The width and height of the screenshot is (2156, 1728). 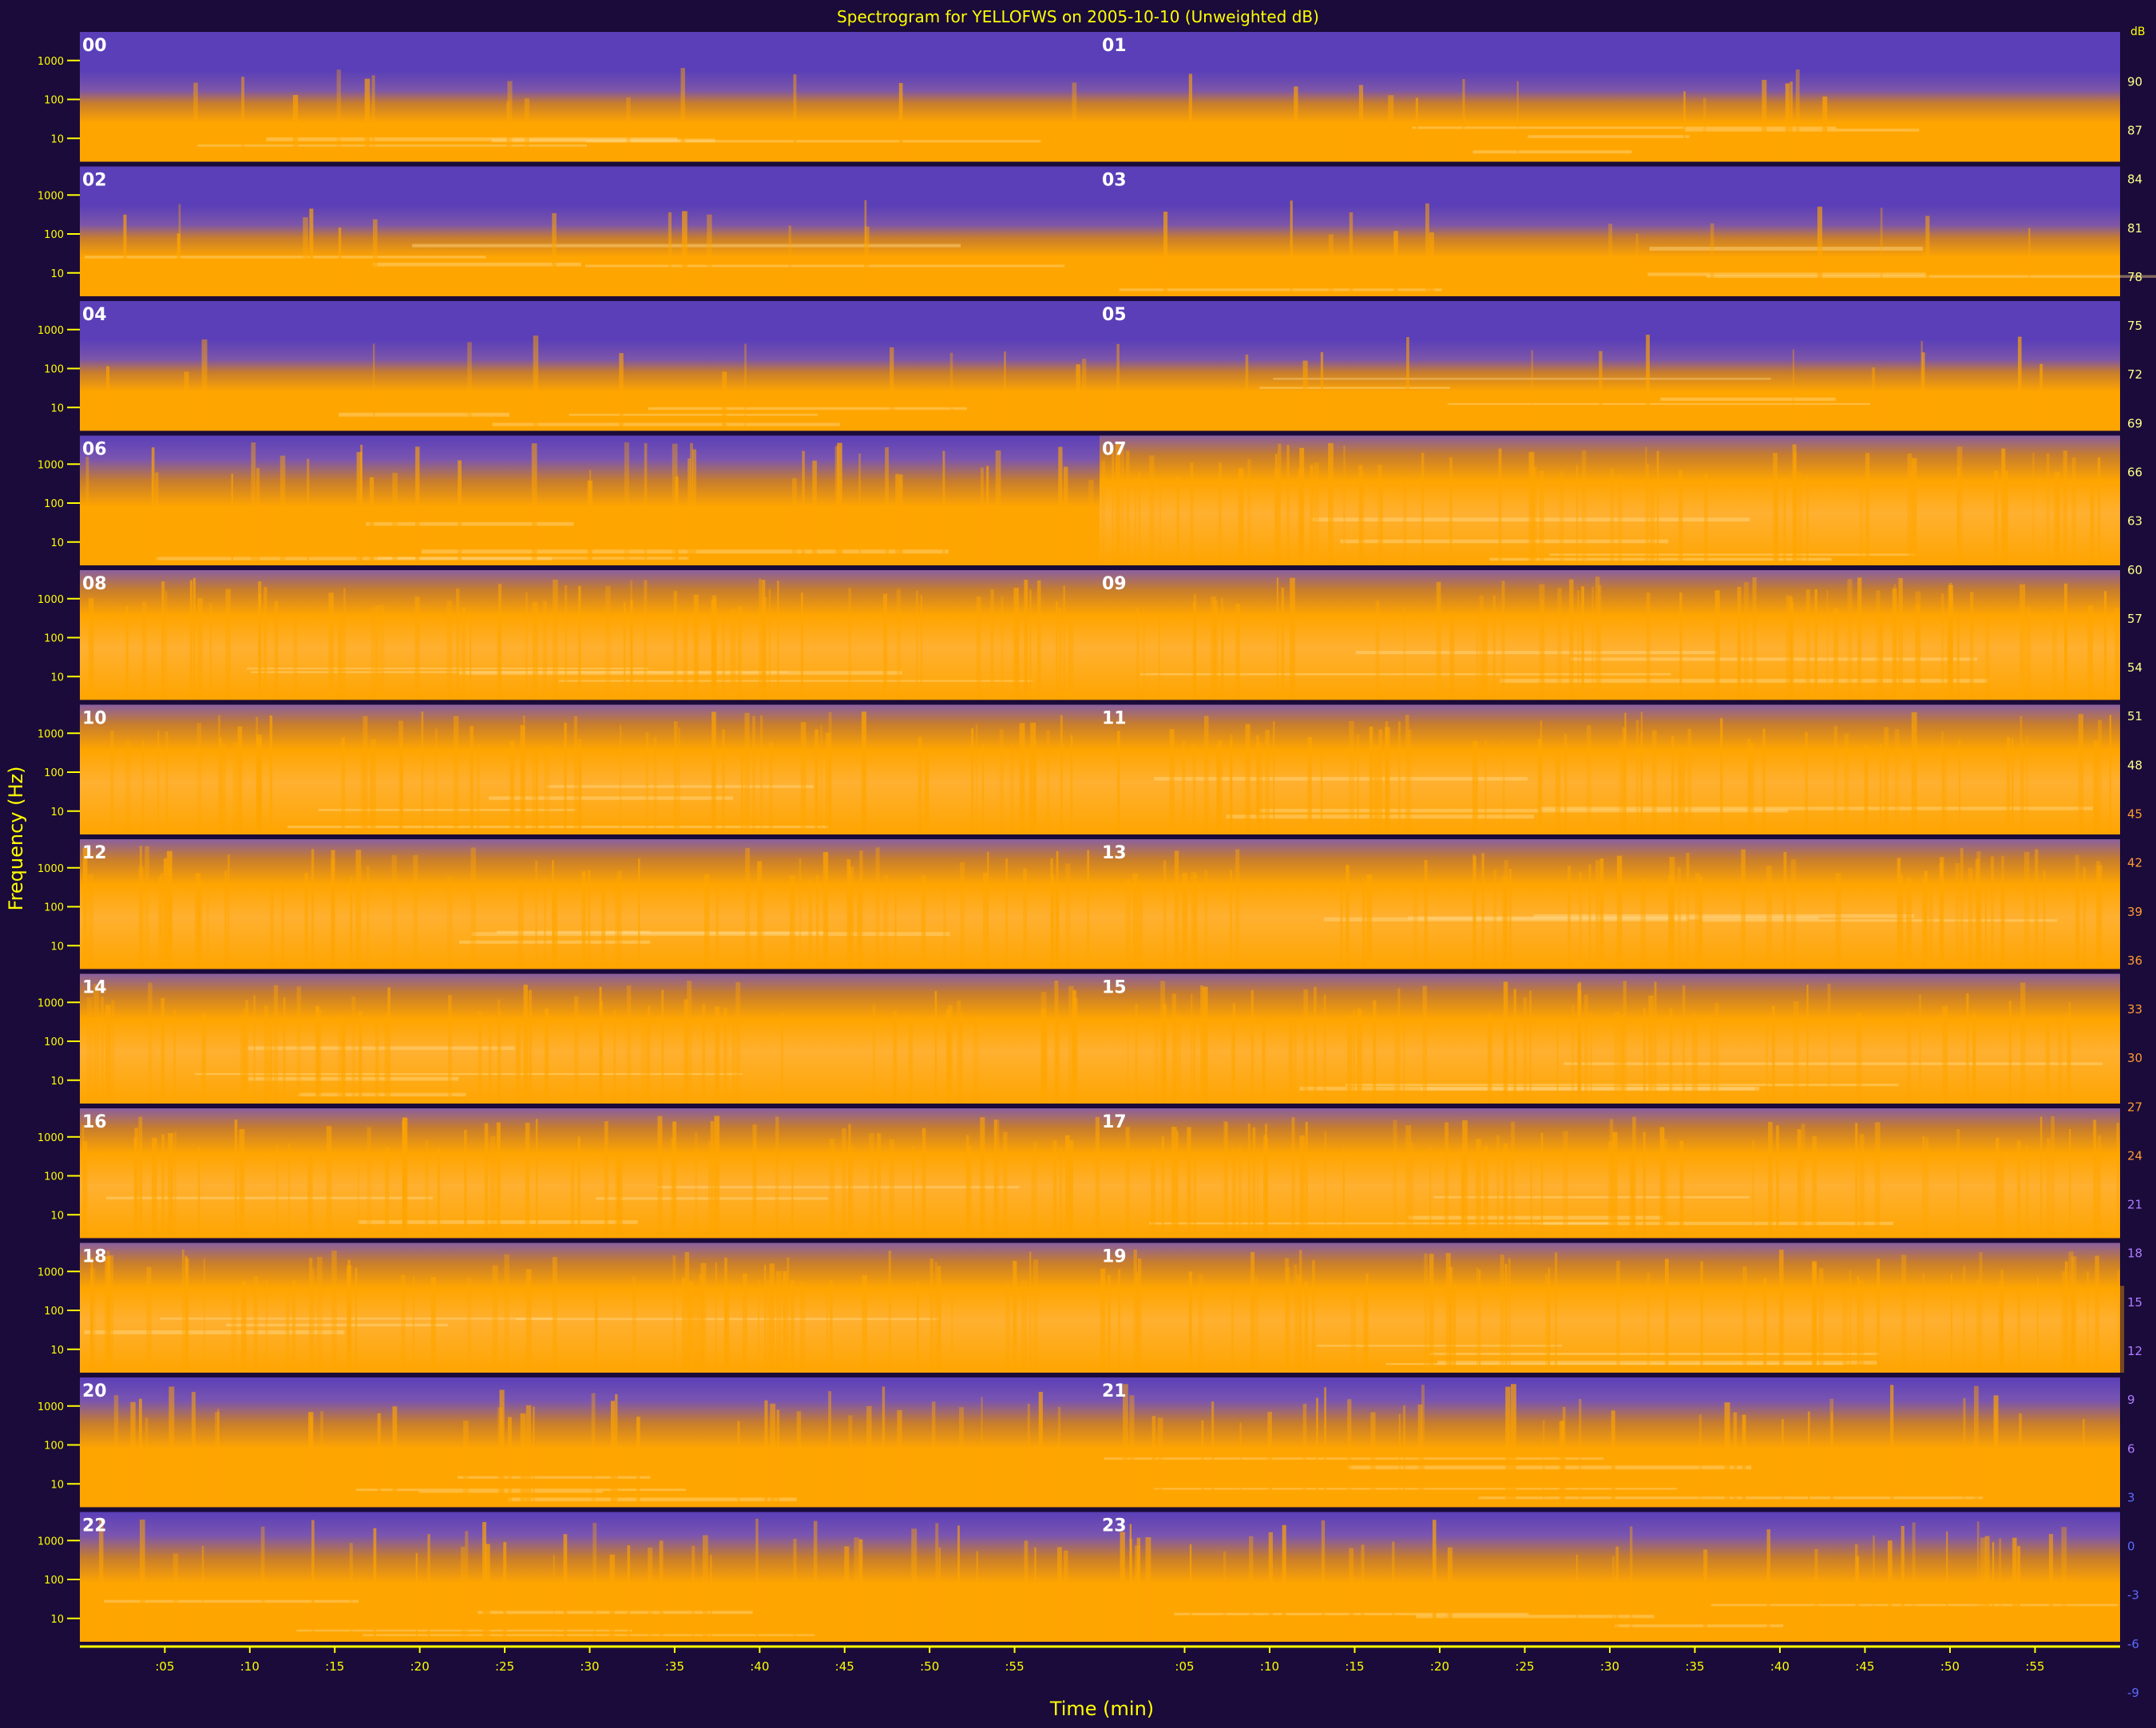 I want to click on spectrogram-panel-bg, so click(x=590, y=1442).